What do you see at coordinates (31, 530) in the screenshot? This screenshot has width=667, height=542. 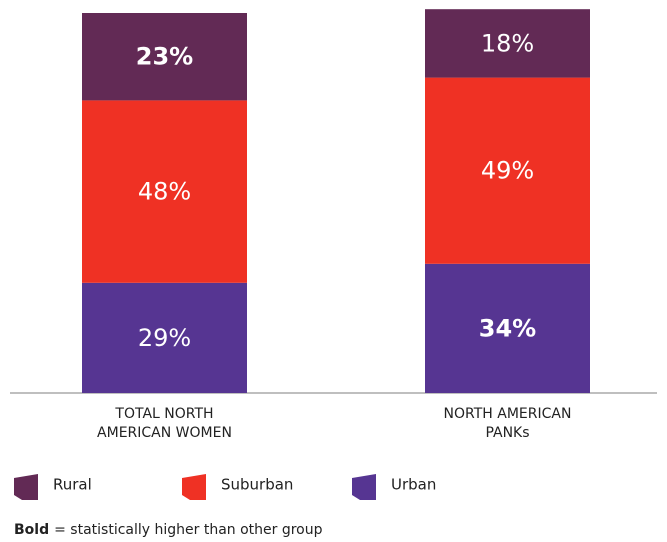 I see `footnote-bold: Bold` at bounding box center [31, 530].